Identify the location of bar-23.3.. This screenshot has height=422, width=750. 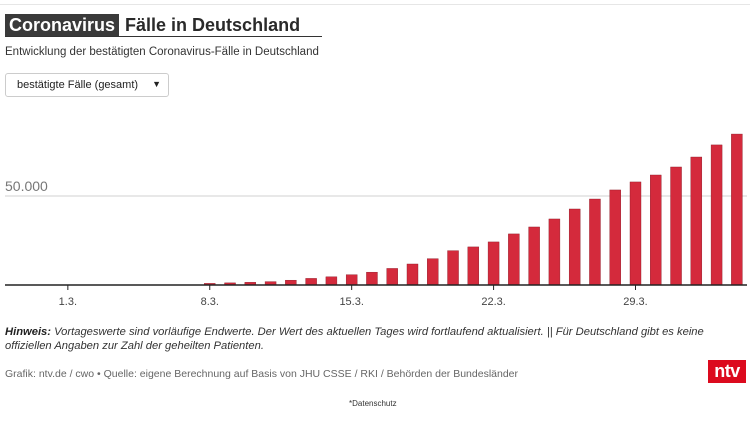
(514, 259).